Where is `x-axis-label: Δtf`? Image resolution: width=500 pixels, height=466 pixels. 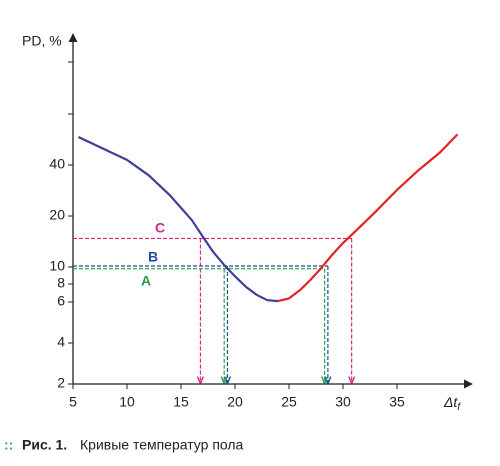 x-axis-label: Δtf is located at coordinates (452, 403).